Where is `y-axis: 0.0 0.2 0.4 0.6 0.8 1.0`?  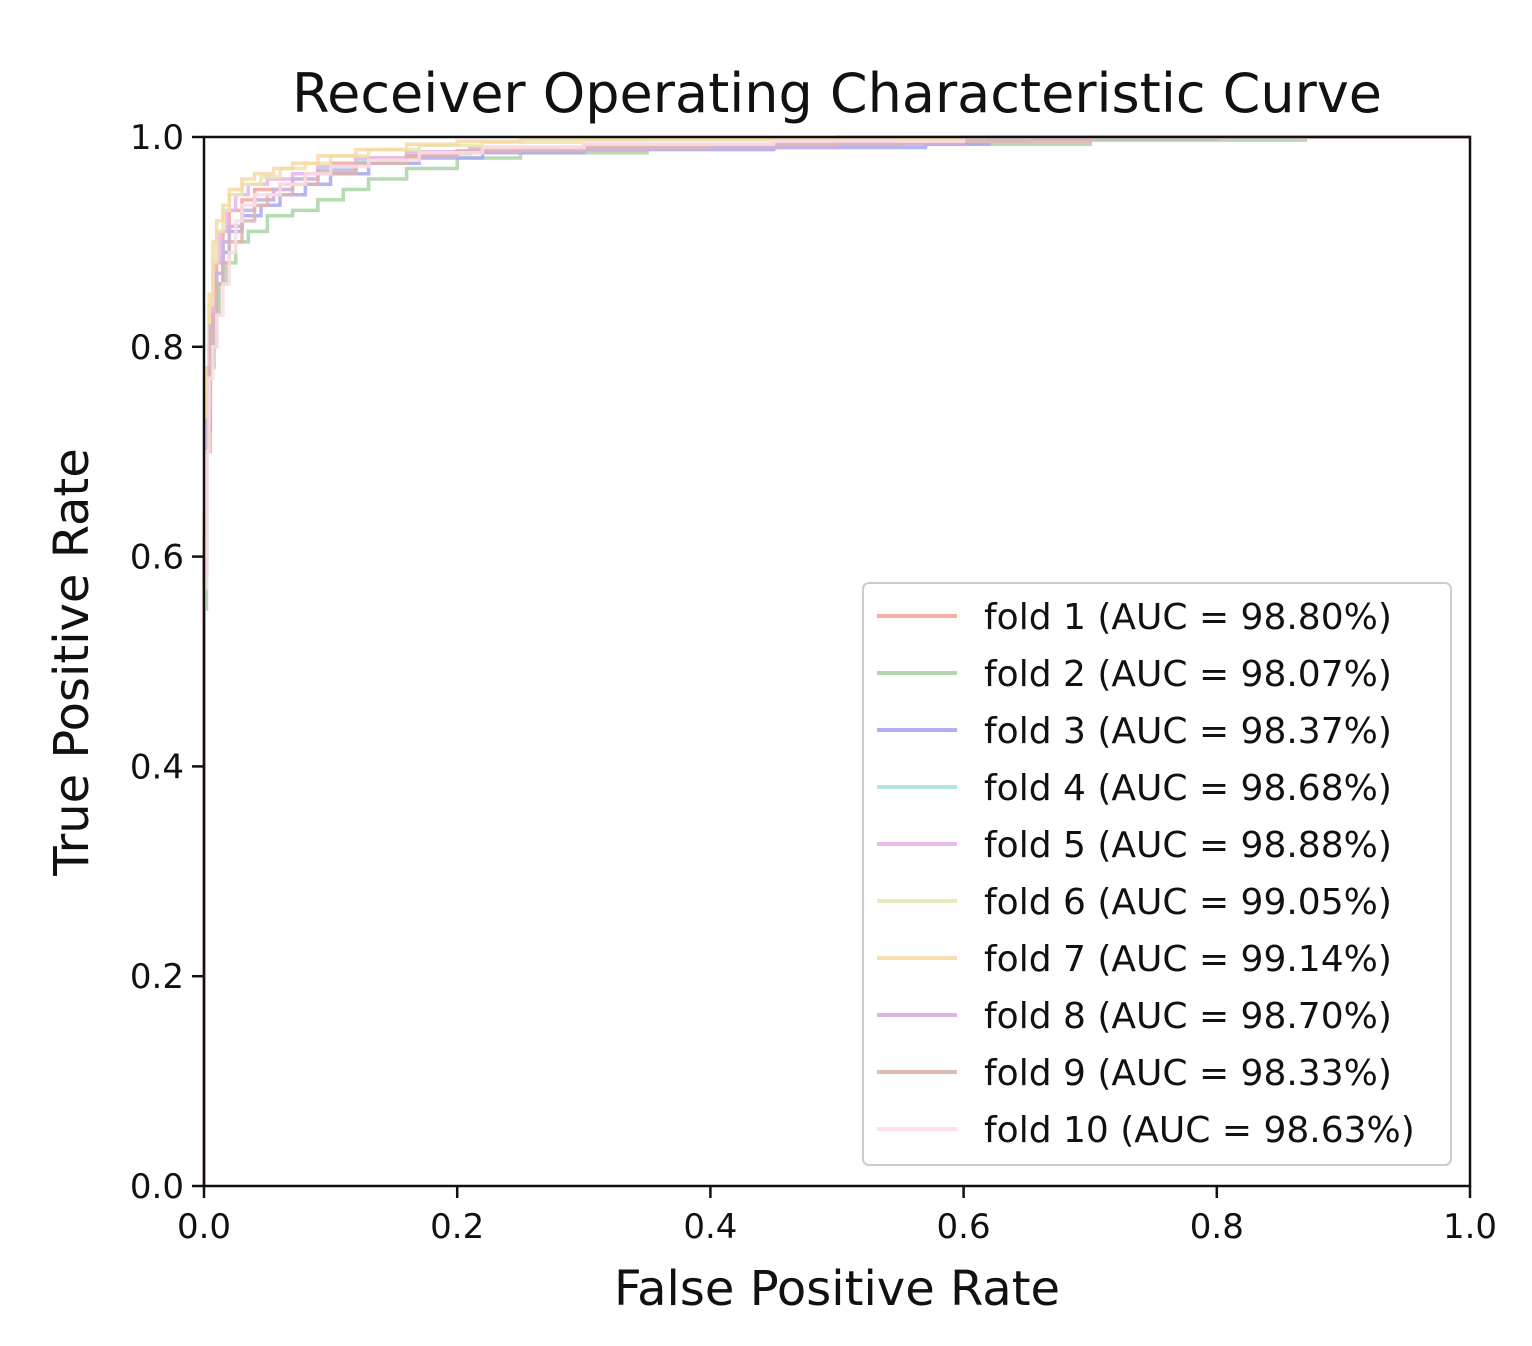 y-axis: 0.0 0.2 0.4 0.6 0.8 1.0 is located at coordinates (167, 662).